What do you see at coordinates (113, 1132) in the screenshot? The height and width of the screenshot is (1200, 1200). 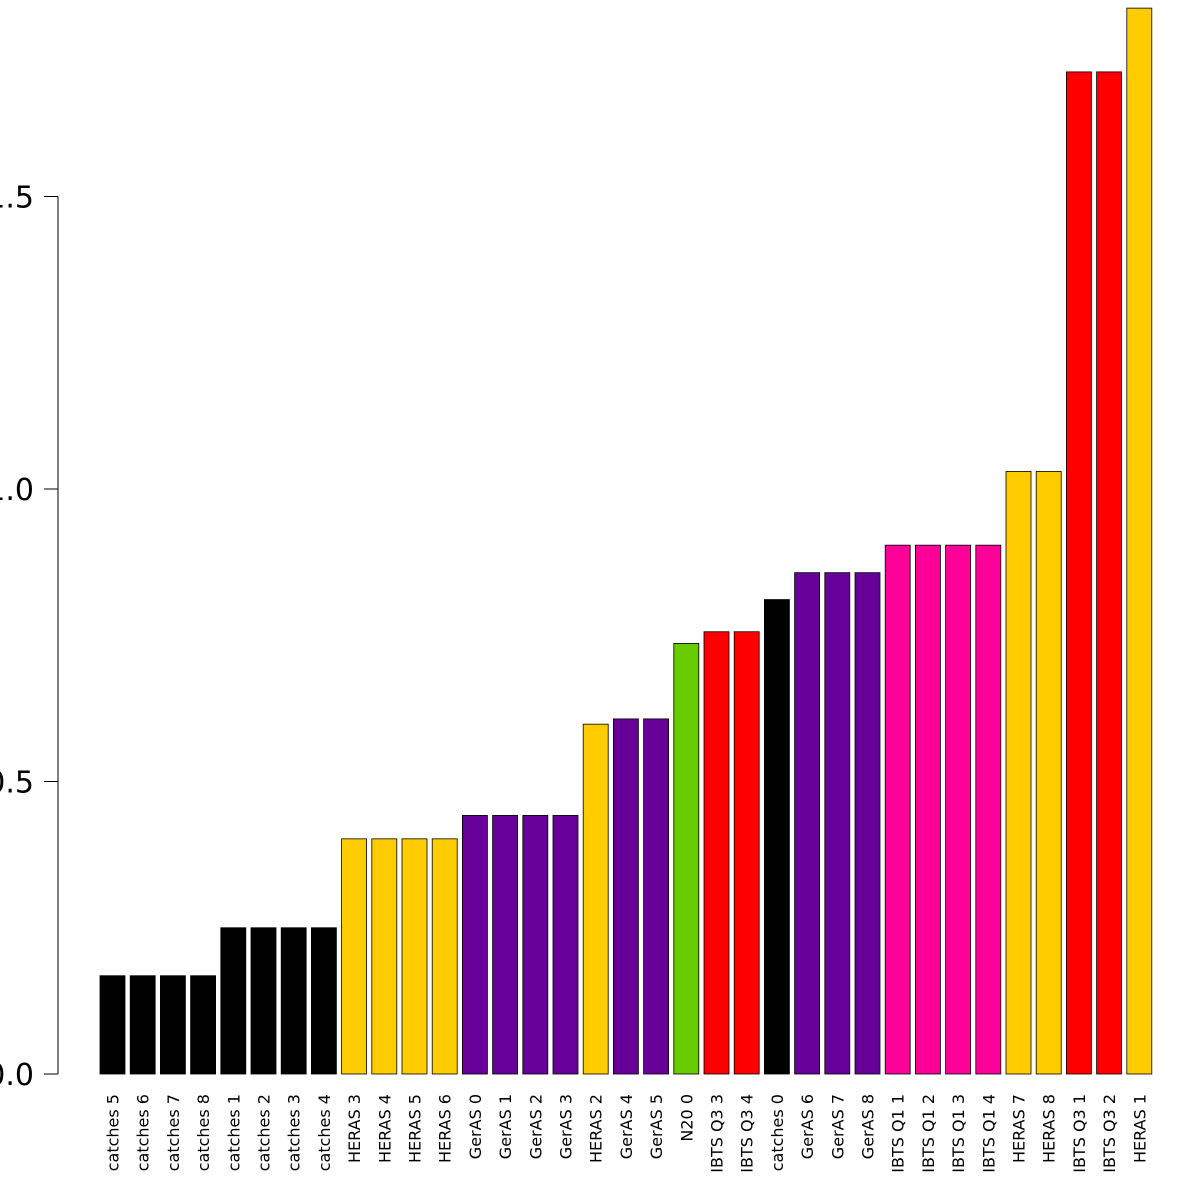 I see `x-category-label: catches 5` at bounding box center [113, 1132].